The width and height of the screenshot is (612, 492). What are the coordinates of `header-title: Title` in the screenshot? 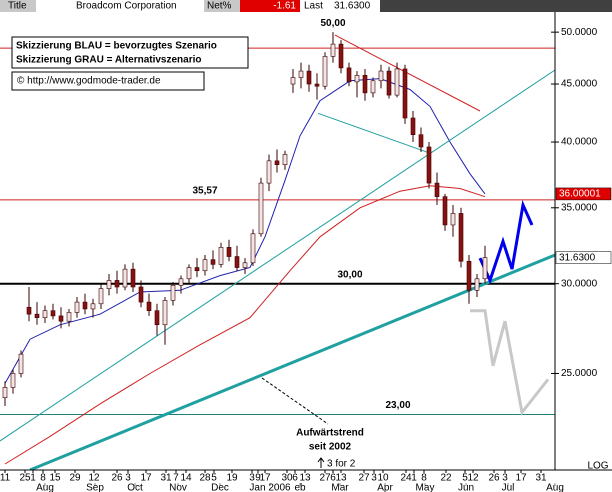 It's located at (17, 6).